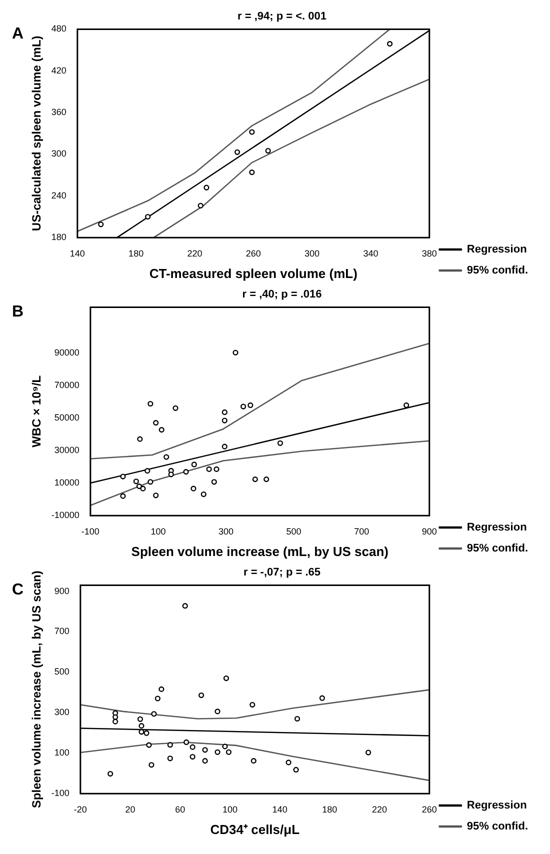 This screenshot has height=854, width=550. I want to click on y-tick-label: 900, so click(62, 591).